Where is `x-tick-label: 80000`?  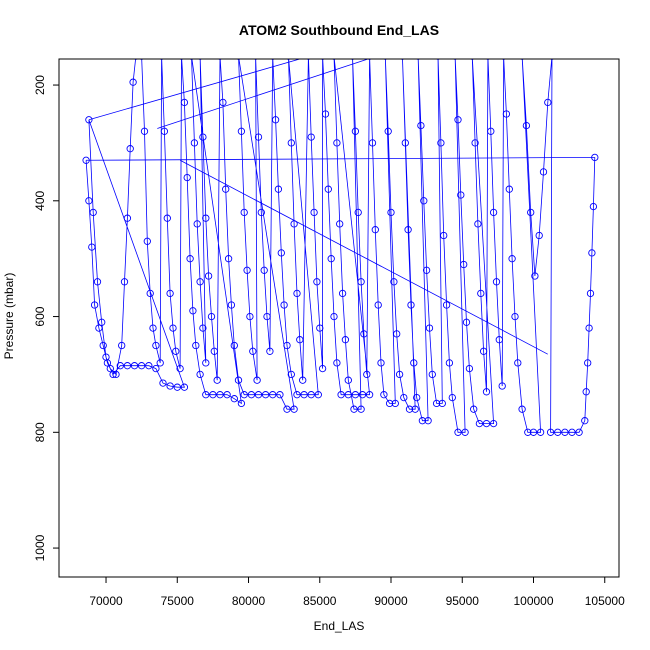
x-tick-label: 80000 is located at coordinates (249, 601).